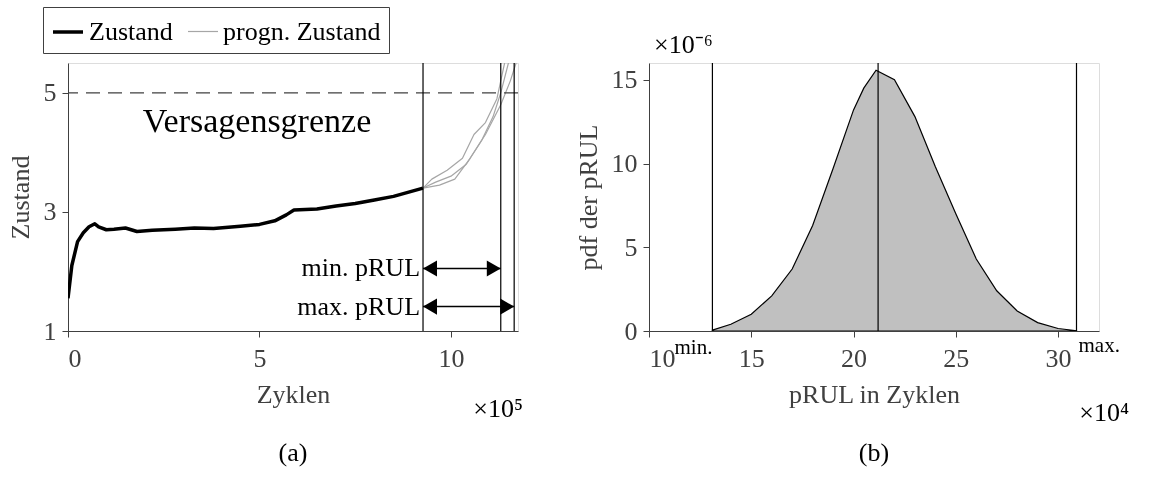 This screenshot has width=1161, height=479. I want to click on y-axis-title: pdf der pRUL, so click(588, 197).